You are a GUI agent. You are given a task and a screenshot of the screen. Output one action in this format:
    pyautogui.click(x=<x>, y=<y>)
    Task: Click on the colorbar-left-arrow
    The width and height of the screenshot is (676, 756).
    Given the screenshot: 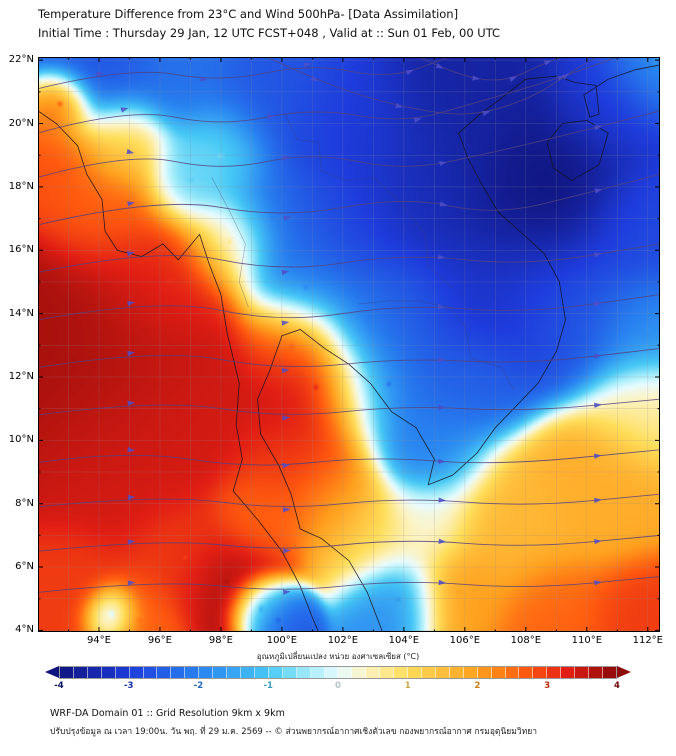 What is the action you would take?
    pyautogui.click(x=52, y=672)
    